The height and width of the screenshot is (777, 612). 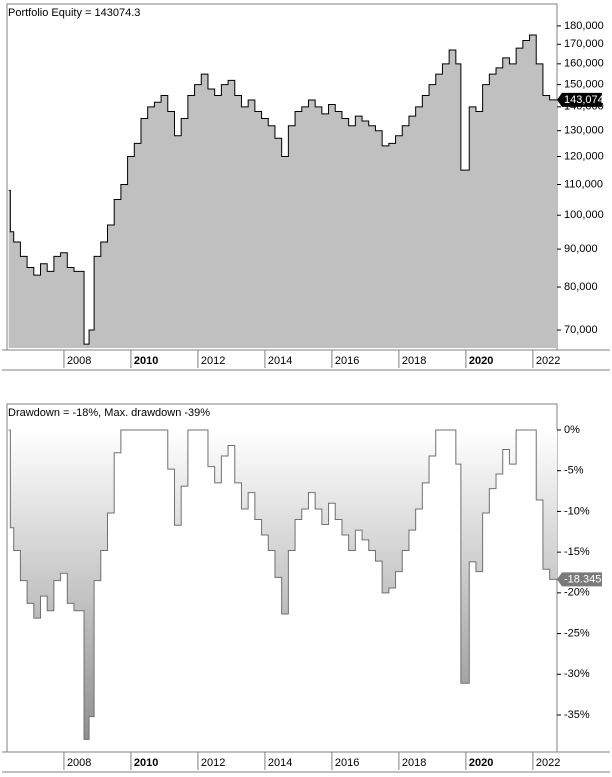 What do you see at coordinates (577, 633) in the screenshot?
I see `y-tick-label: -25%` at bounding box center [577, 633].